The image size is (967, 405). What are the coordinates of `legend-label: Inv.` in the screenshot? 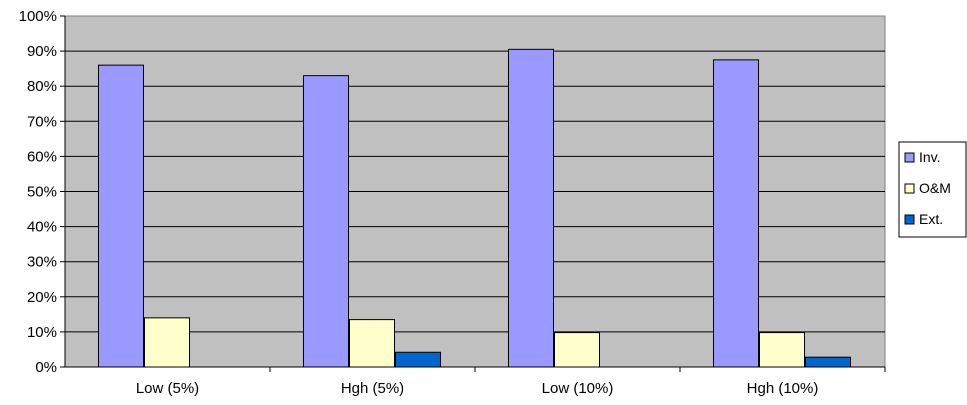 It's located at (930, 157).